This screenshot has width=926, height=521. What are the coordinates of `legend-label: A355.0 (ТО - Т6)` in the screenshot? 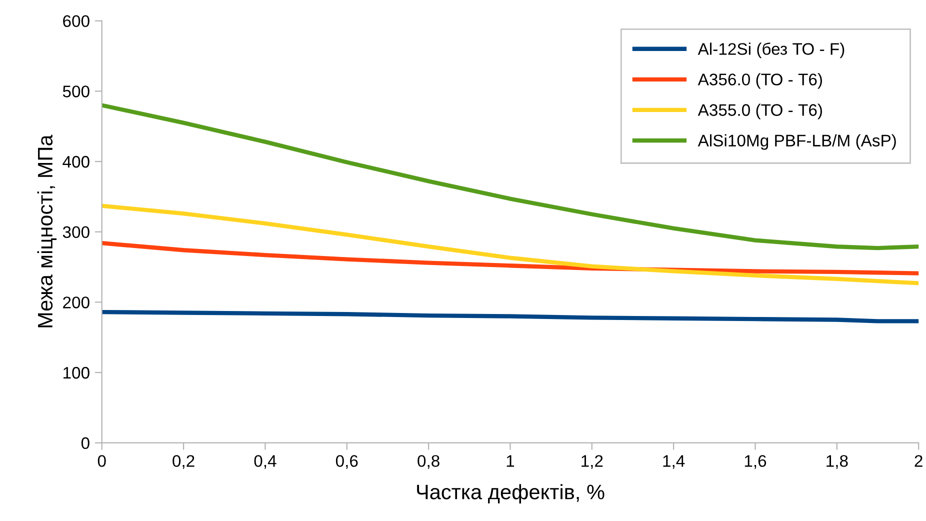 It's located at (760, 112).